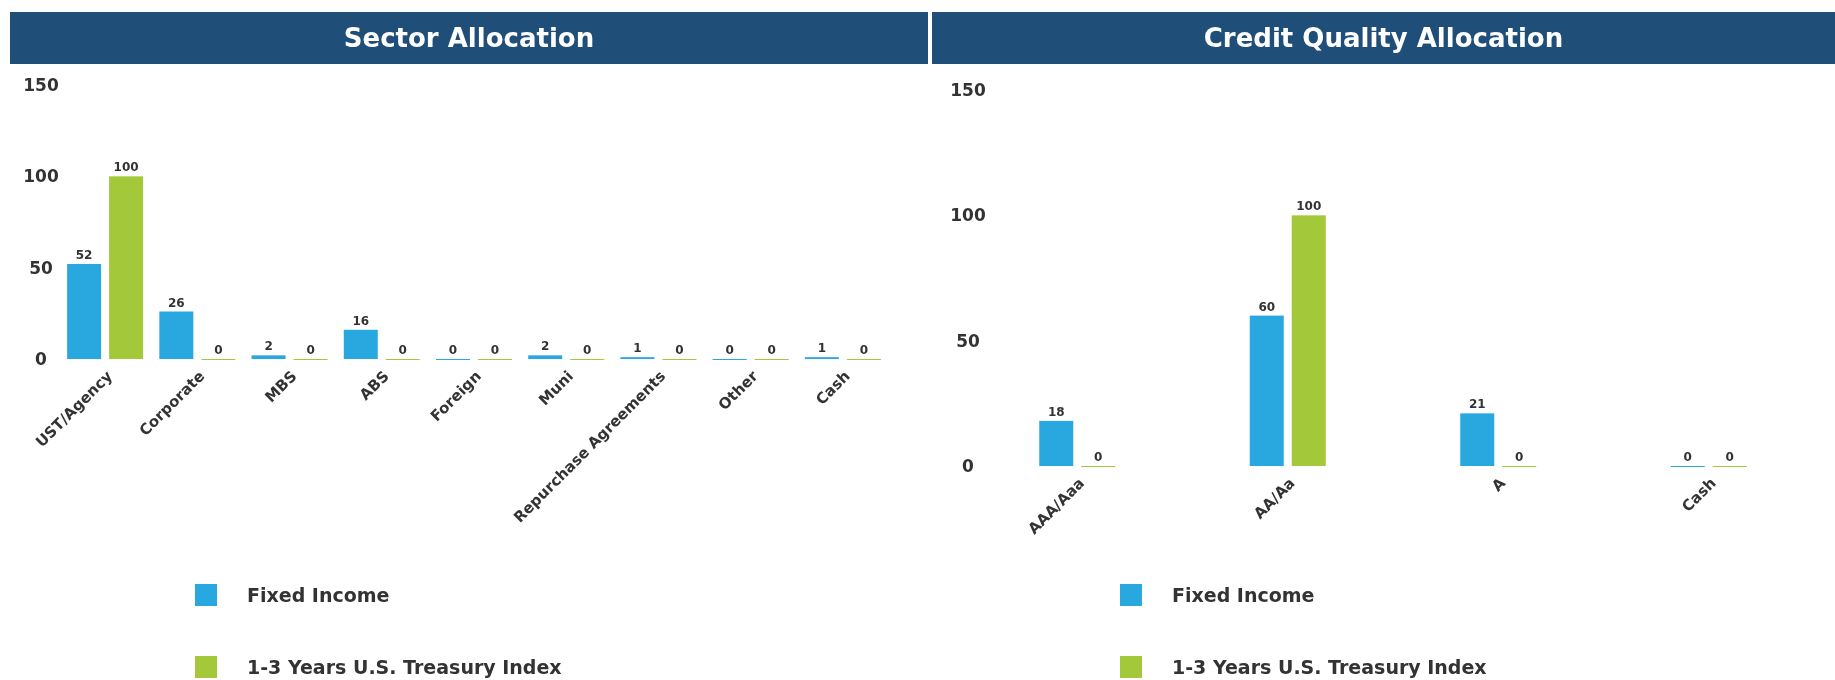 This screenshot has height=680, width=1835. What do you see at coordinates (1477, 404) in the screenshot?
I see `data-label: 21` at bounding box center [1477, 404].